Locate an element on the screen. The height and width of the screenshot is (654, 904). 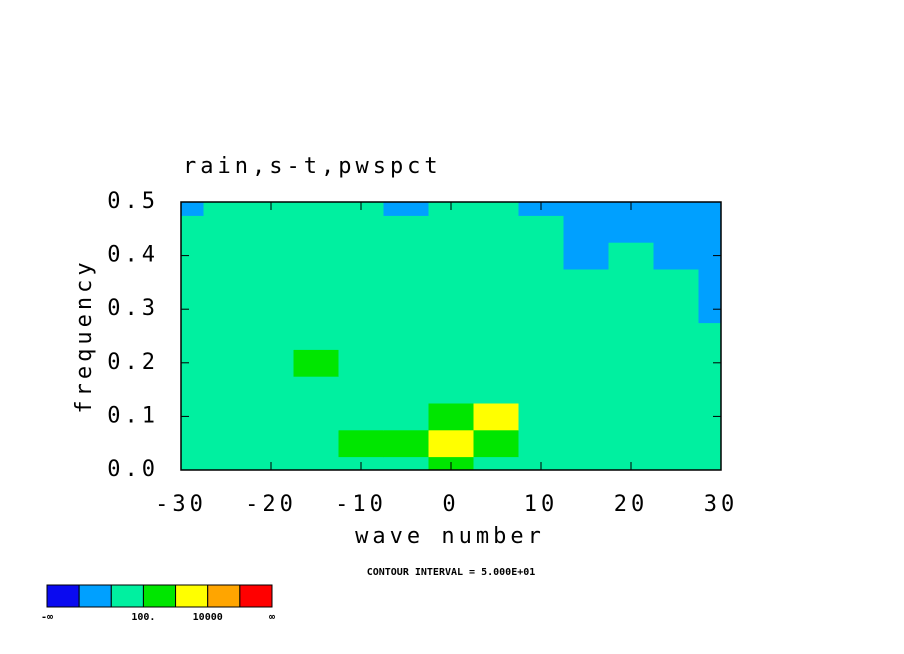
x-tick-label: 20 is located at coordinates (631, 504).